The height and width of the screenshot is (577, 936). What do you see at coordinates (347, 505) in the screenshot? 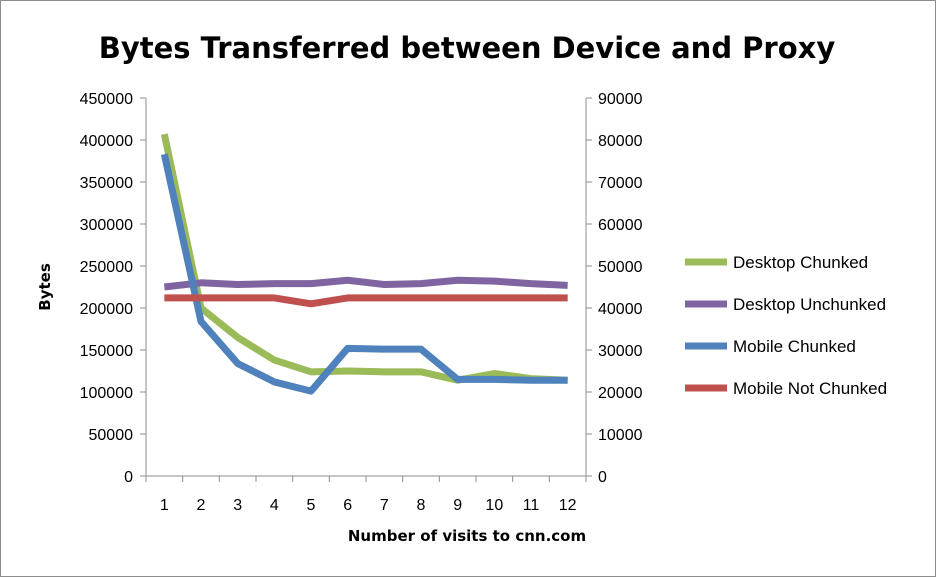
I see `x-tick-label: 6` at bounding box center [347, 505].